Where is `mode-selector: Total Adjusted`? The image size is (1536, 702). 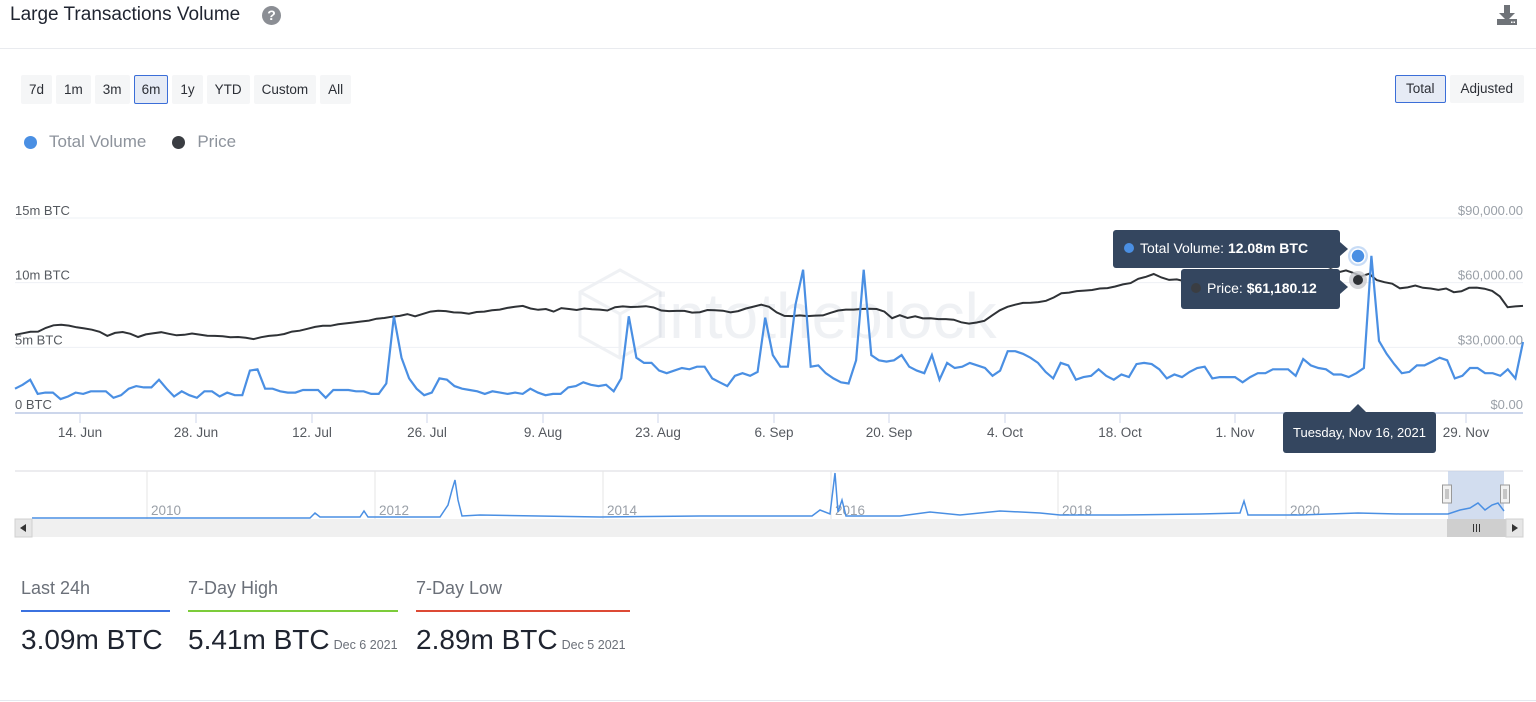
mode-selector: Total Adjusted is located at coordinates (1460, 89).